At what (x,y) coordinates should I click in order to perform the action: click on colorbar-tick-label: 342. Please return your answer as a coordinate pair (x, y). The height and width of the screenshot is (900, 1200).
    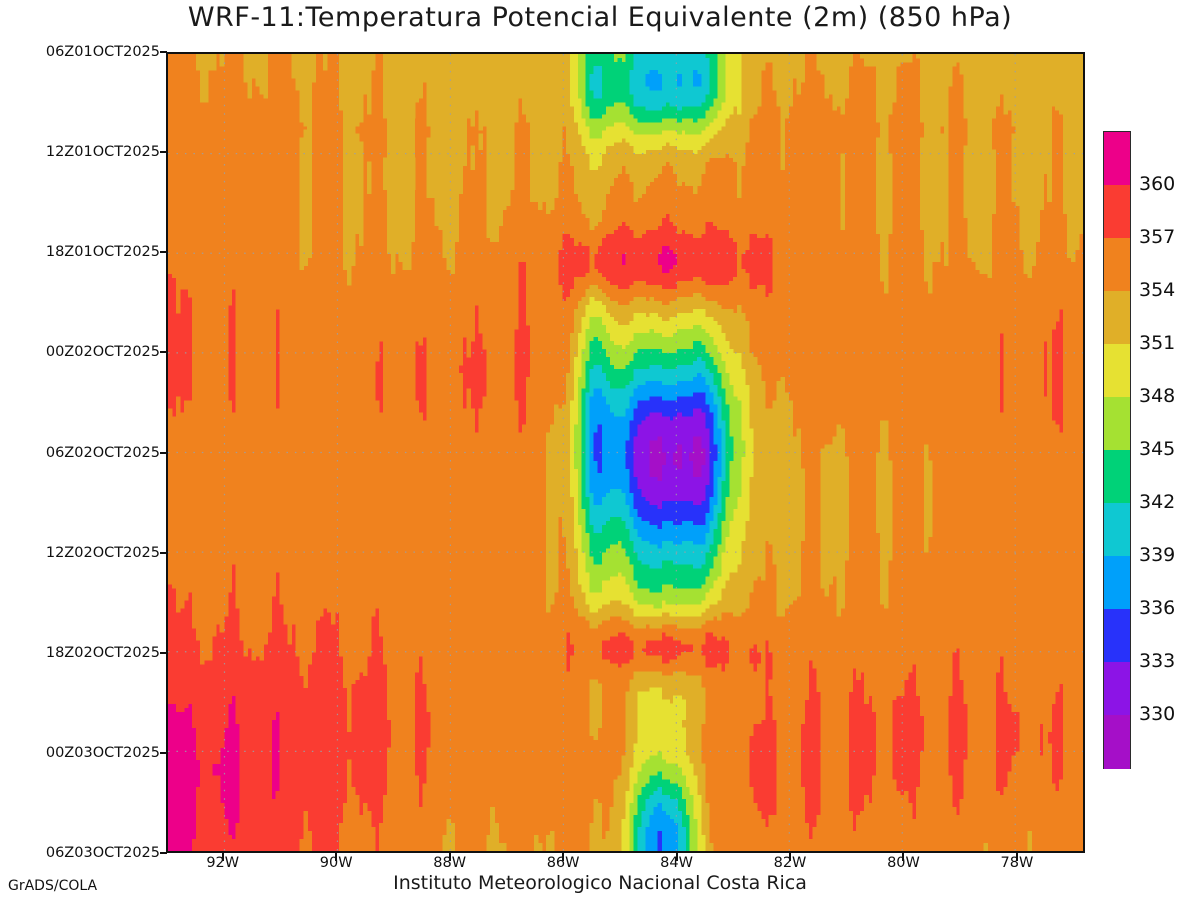
    Looking at the image, I should click on (1157, 502).